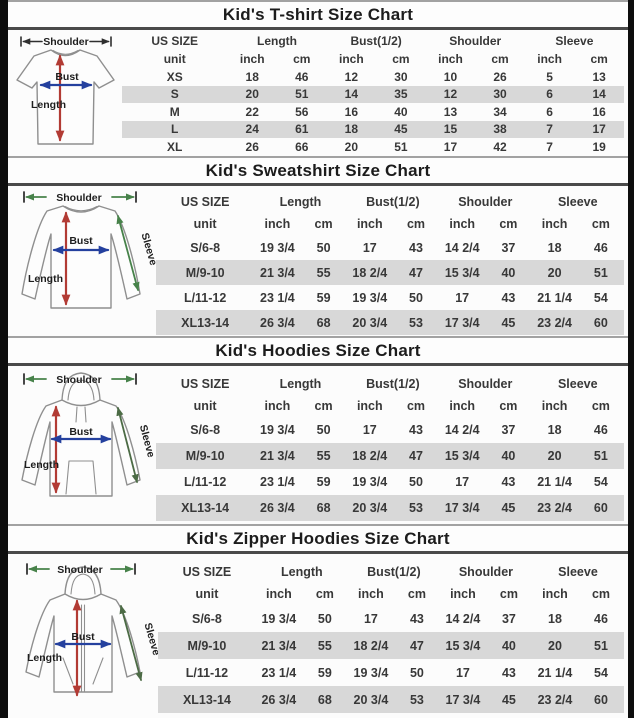  I want to click on size-cell: S/6-8, so click(205, 430).